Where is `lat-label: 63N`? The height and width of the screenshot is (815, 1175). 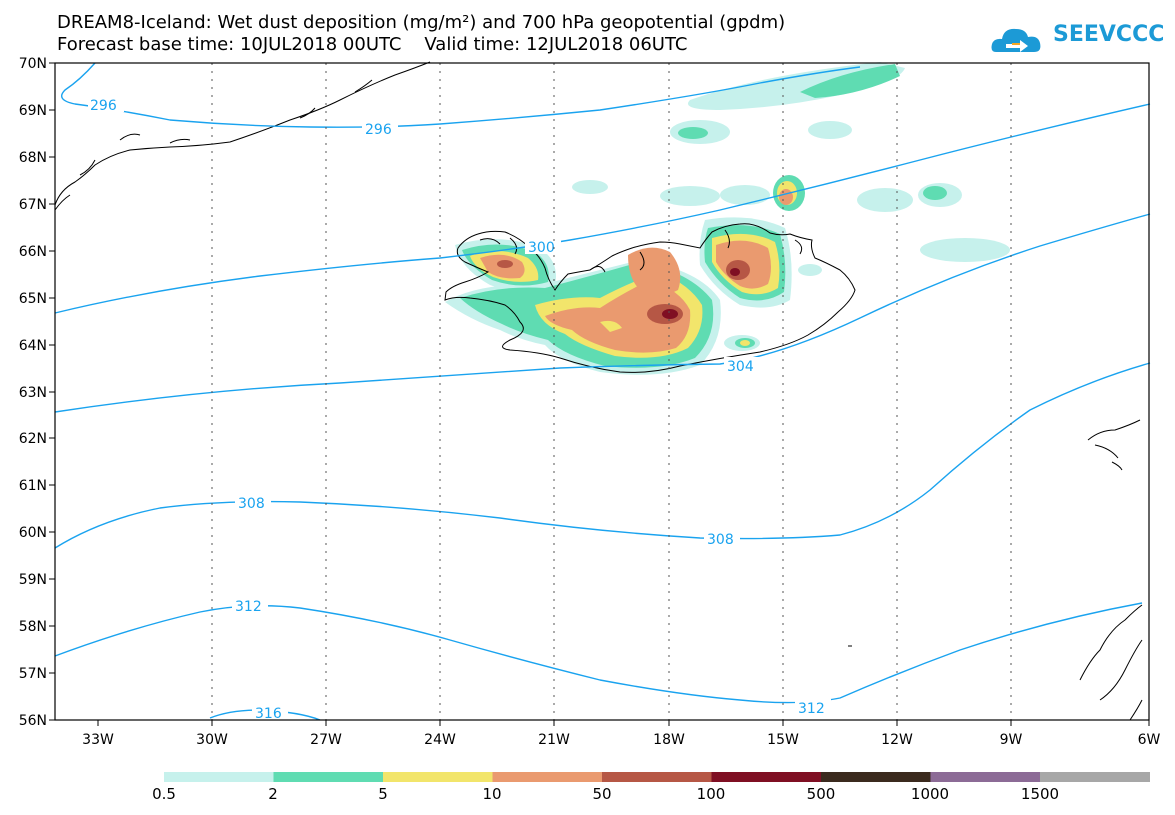
lat-label: 63N is located at coordinates (33, 393).